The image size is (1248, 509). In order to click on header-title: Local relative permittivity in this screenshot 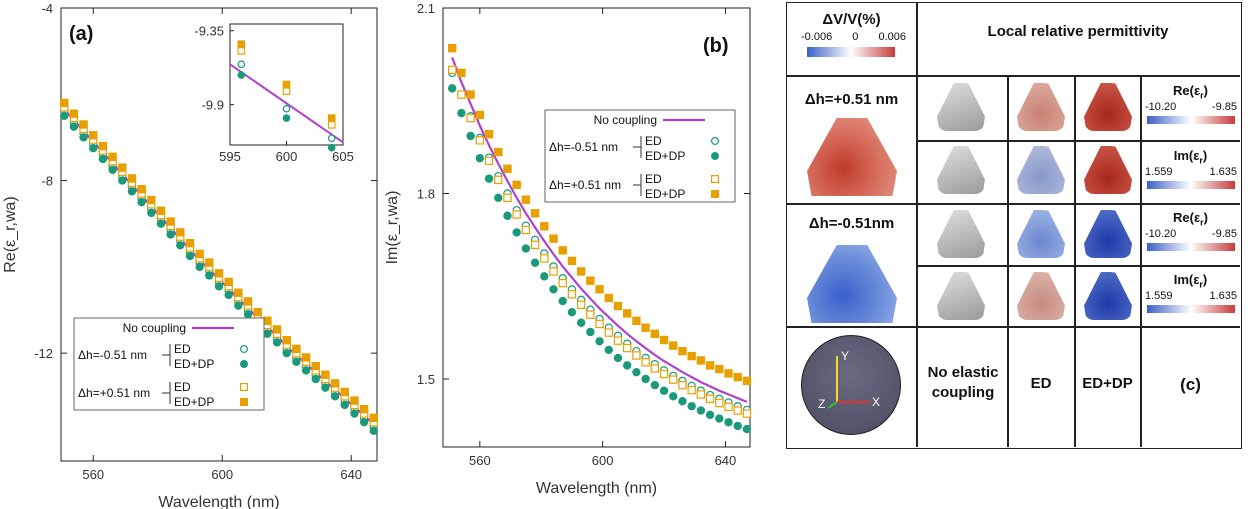, I will do `click(1078, 31)`.